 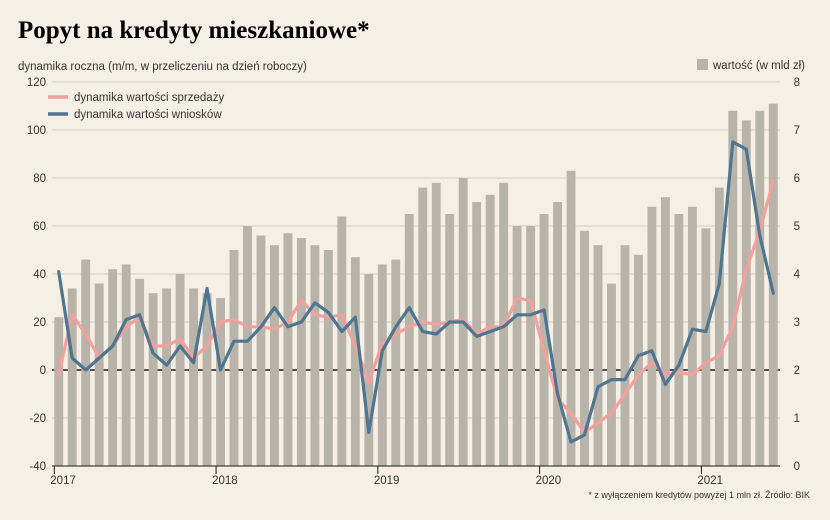 What do you see at coordinates (194, 30) in the screenshot?
I see `chart-title: Popyt na kredyty mieszkaniowe*` at bounding box center [194, 30].